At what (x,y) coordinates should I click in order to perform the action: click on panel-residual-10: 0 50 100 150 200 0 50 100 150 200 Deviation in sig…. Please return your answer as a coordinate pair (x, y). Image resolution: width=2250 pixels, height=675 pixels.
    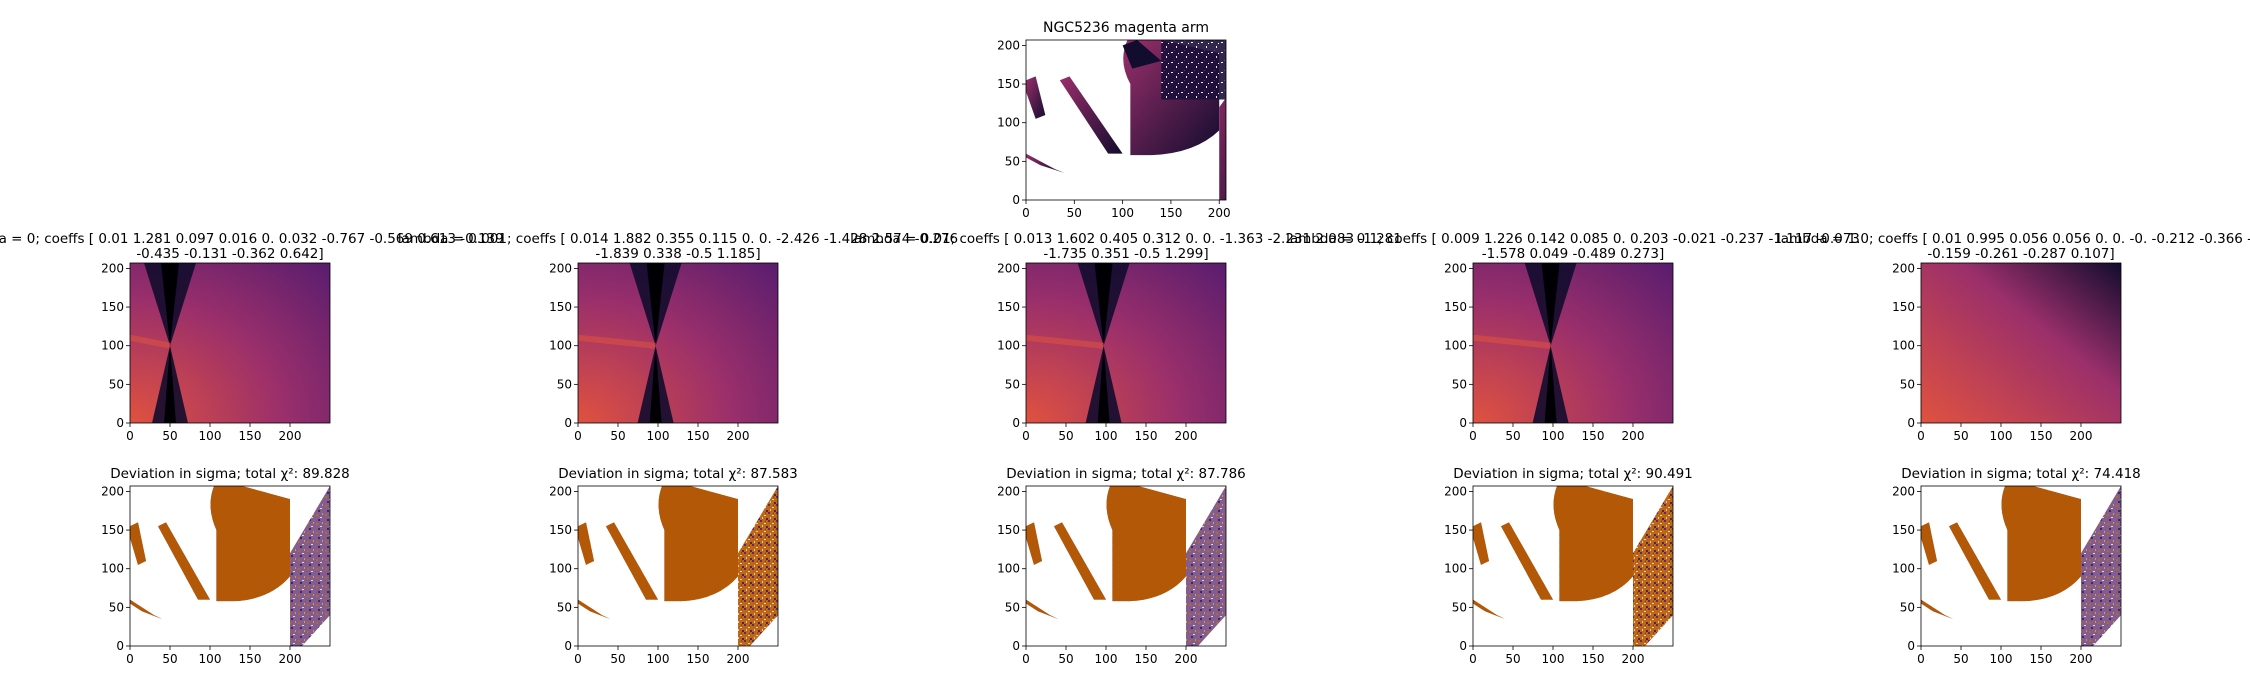
    Looking at the image, I should click on (2016, 566).